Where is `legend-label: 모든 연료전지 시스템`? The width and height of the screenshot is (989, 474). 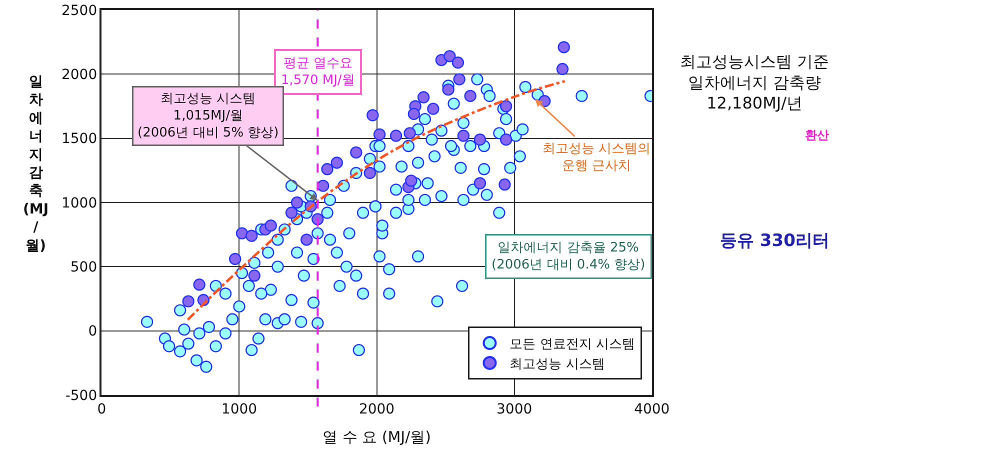
legend-label: 모든 연료전지 시스템 is located at coordinates (572, 344).